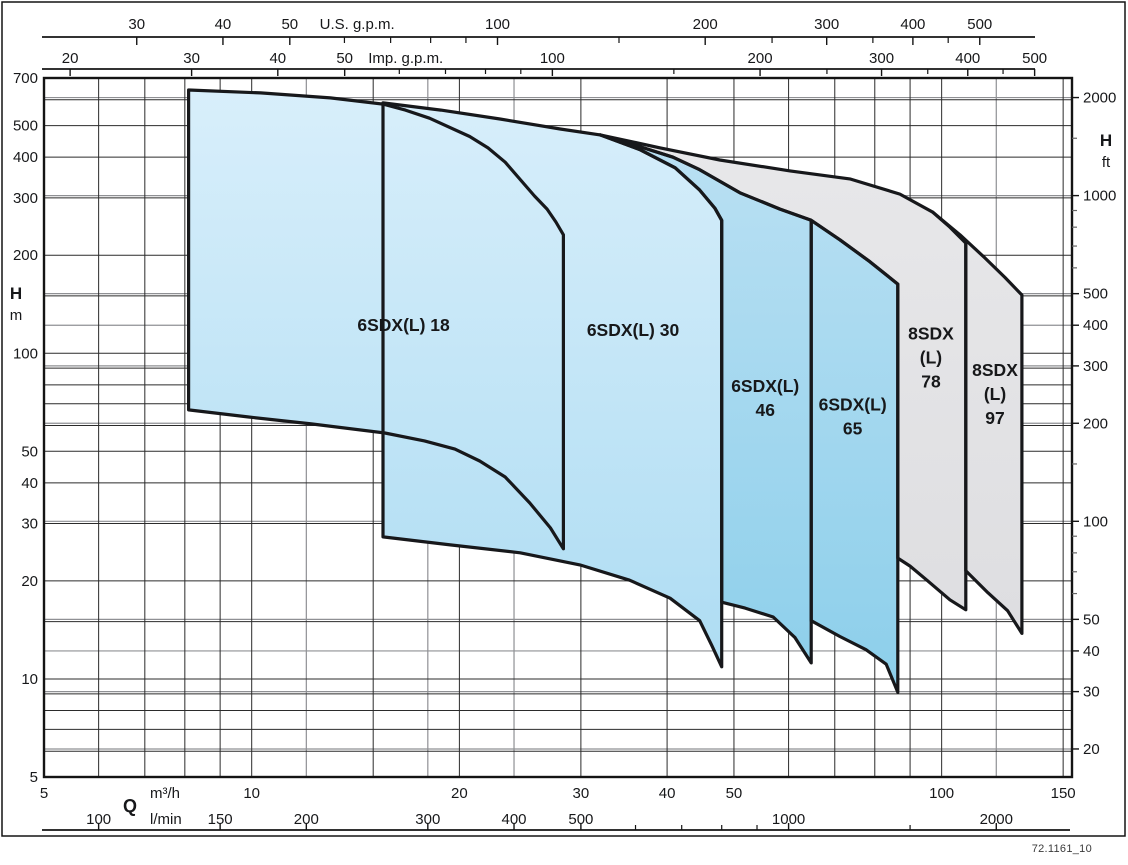  I want to click on region-label-6sdxl-18: 6SDX(L) 18, so click(403, 325).